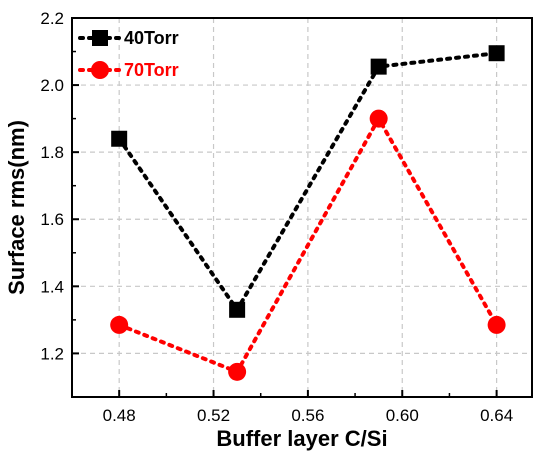 This screenshot has width=550, height=465. What do you see at coordinates (213, 415) in the screenshot?
I see `x-tick-label: 0.52` at bounding box center [213, 415].